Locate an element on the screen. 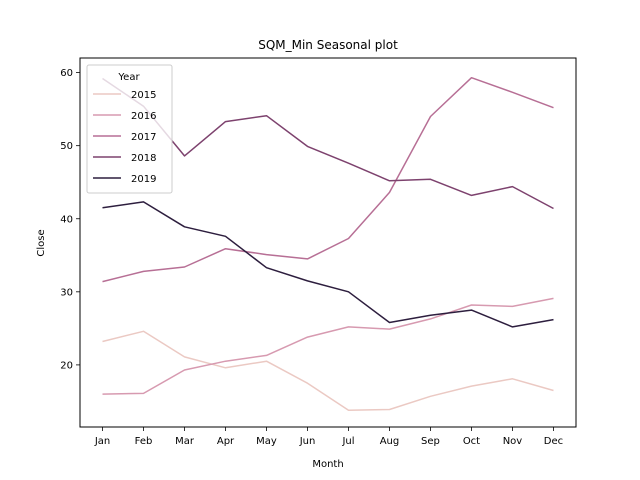 This screenshot has height=480, width=640. x-tick-label: Dec is located at coordinates (553, 441).